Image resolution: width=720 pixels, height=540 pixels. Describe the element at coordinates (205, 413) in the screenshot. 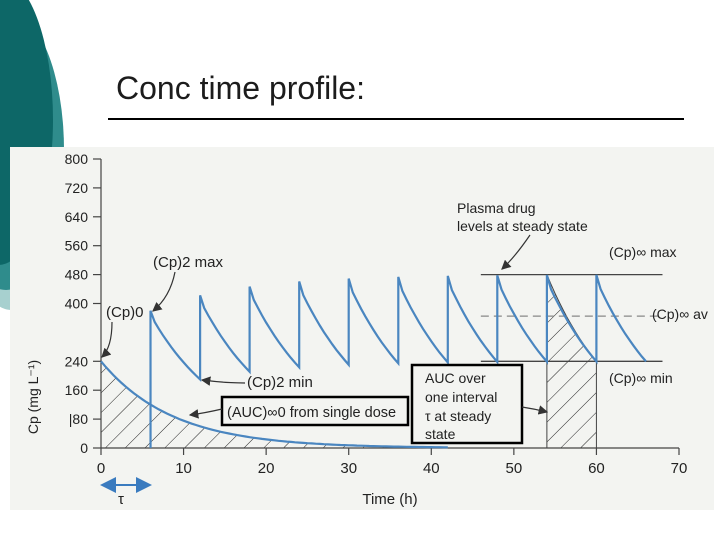

I see `arrow-auc-single` at that location.